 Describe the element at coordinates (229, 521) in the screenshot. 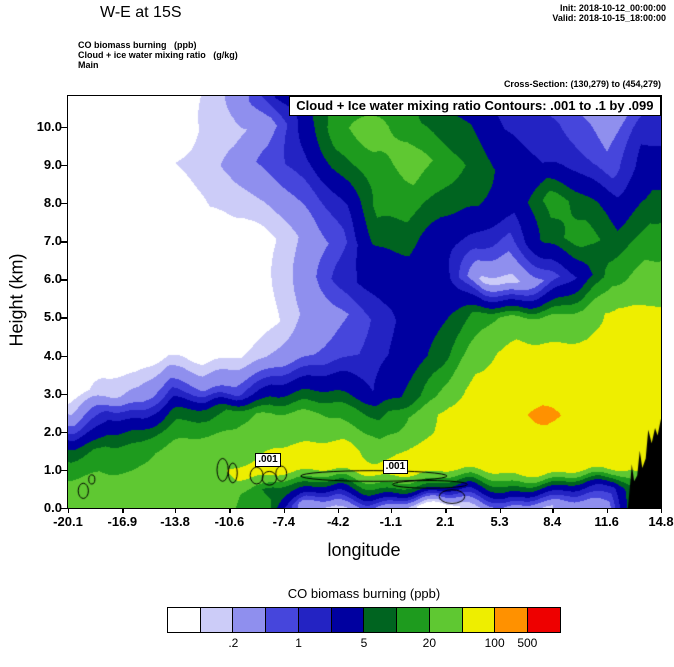

I see `x-tick-label: -10.6` at that location.